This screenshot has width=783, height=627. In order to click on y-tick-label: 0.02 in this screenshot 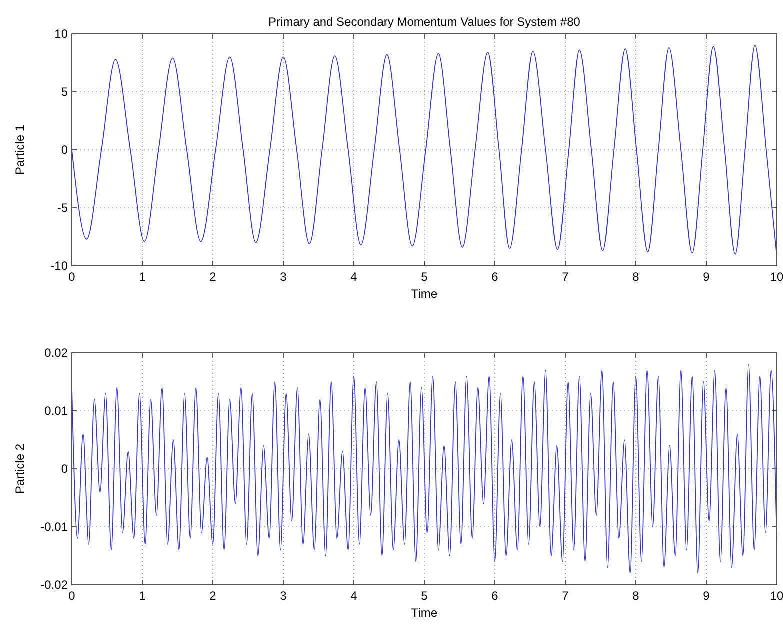, I will do `click(56, 353)`.